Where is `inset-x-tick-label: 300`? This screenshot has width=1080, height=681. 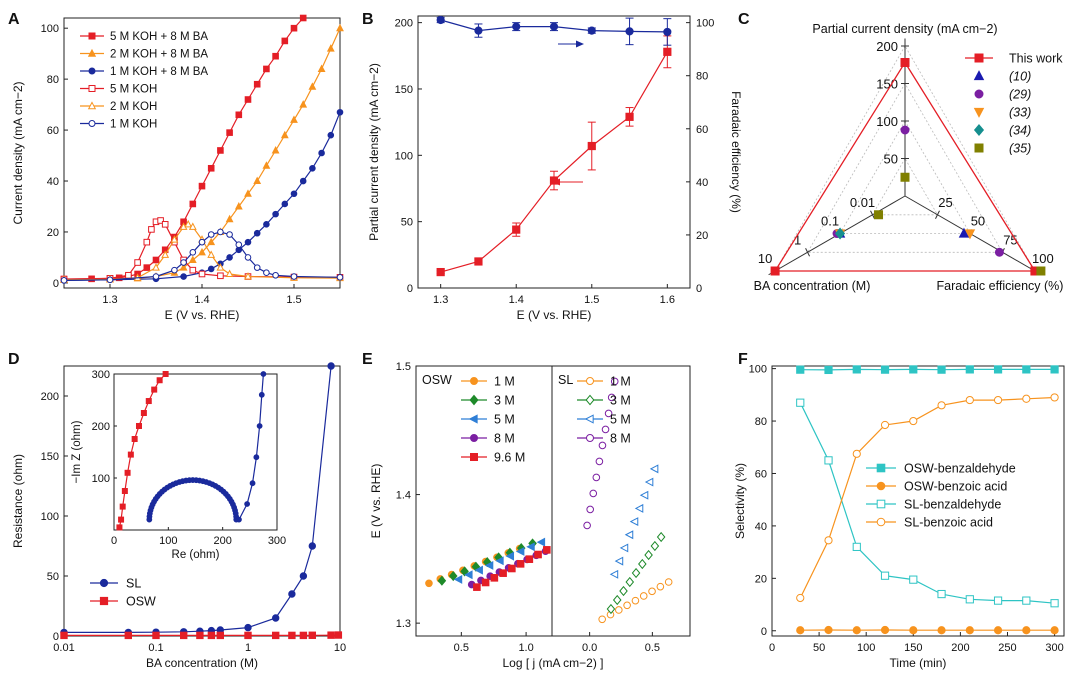
inset-x-tick-label: 300 is located at coordinates (277, 541).